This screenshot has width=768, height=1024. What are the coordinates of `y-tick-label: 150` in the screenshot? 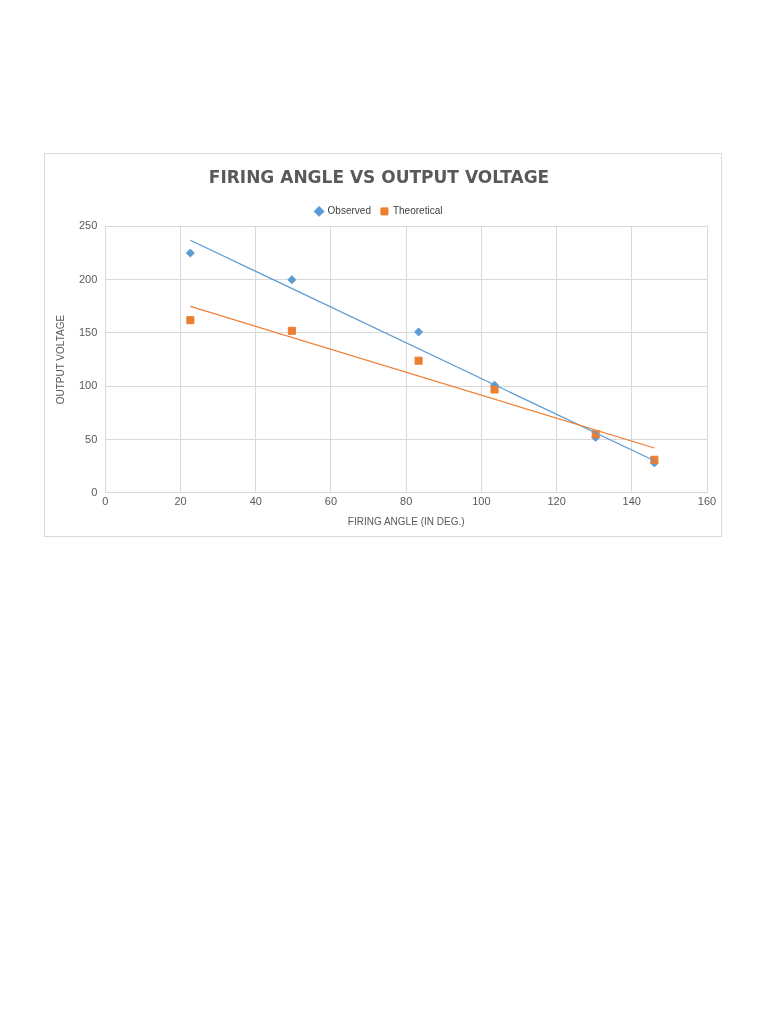 It's located at (88, 331).